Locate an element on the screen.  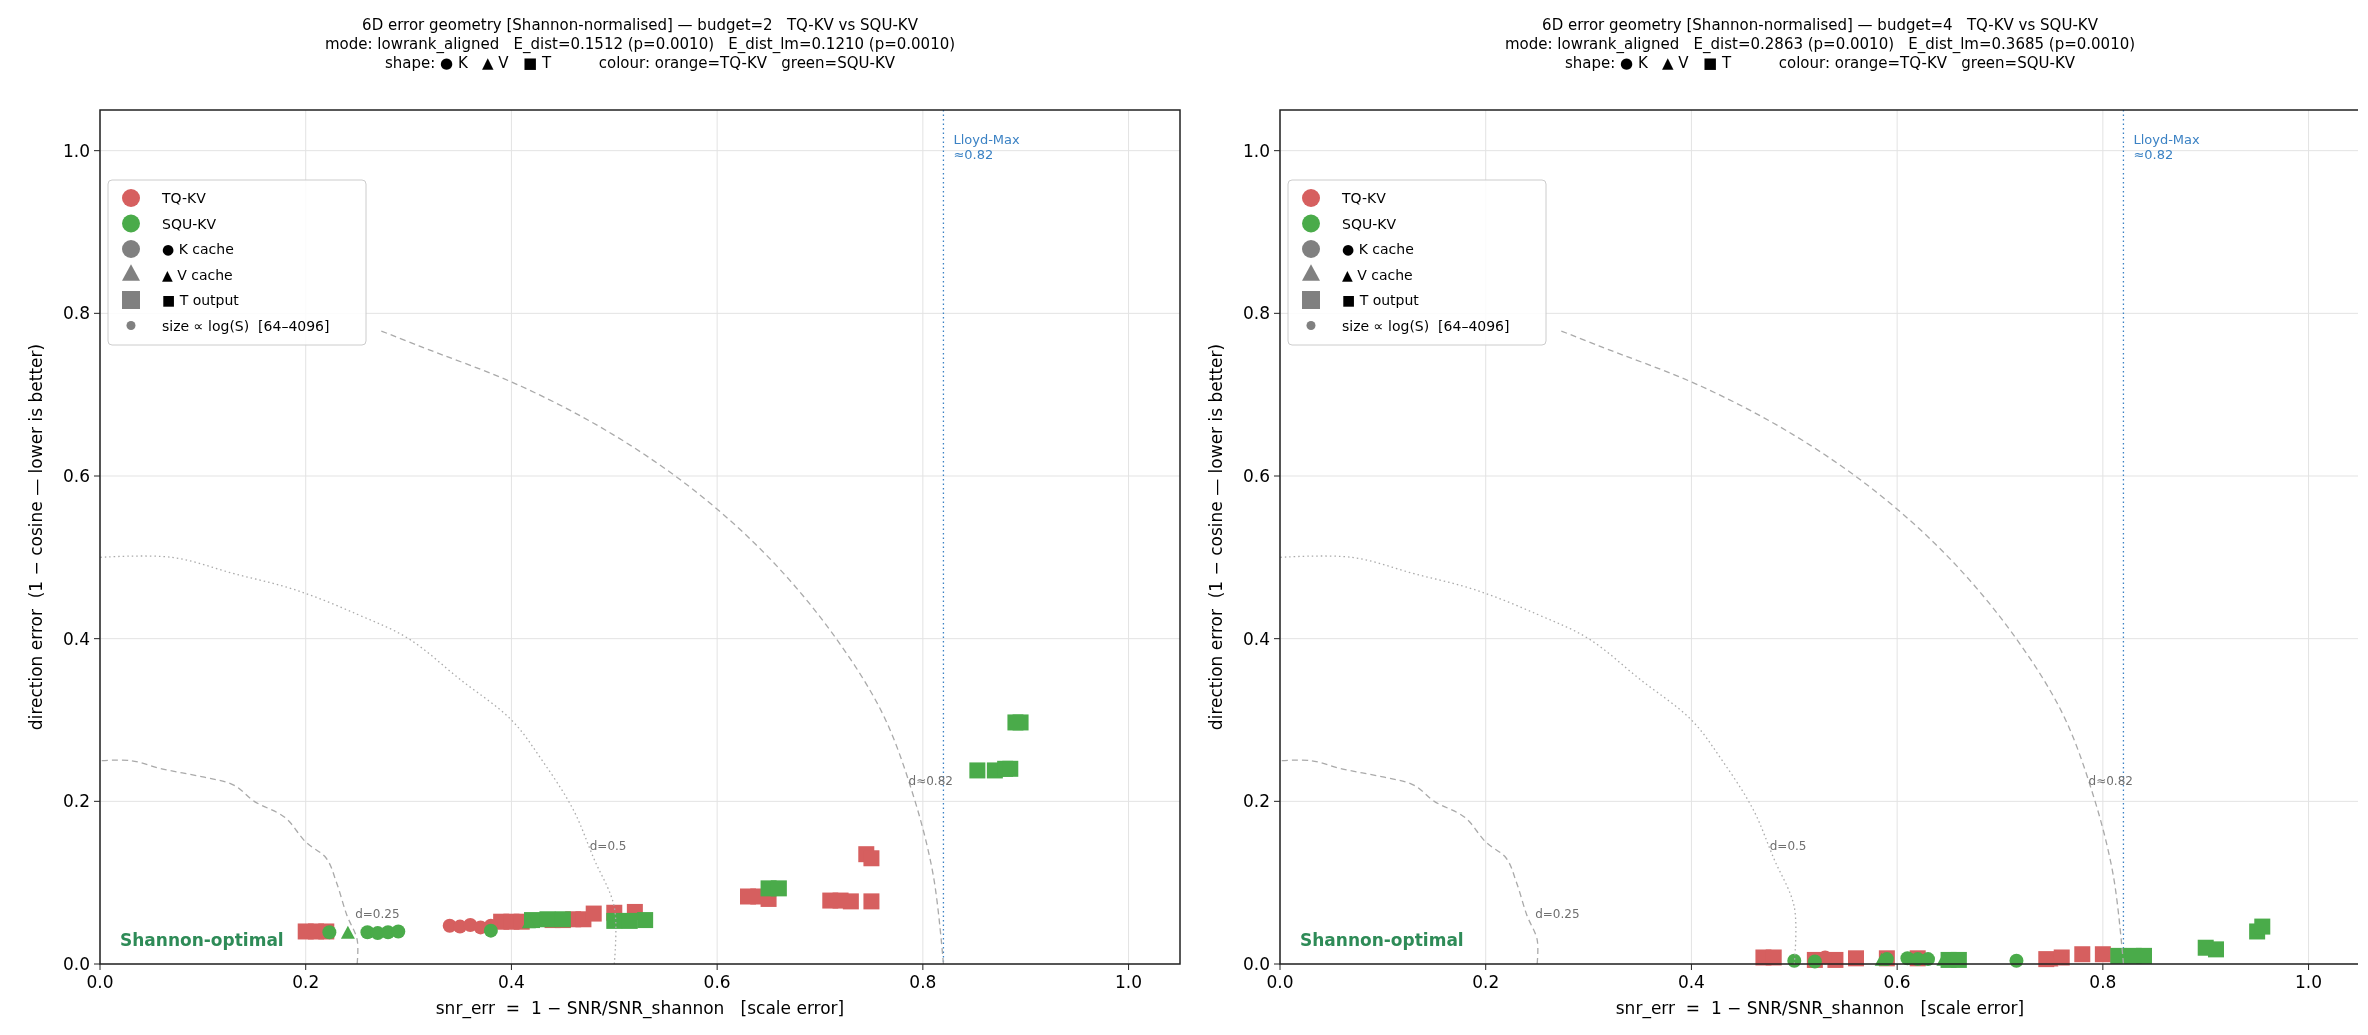
chart-subtitle: mode: lowrank_aligned E_dist=0.1512 (p=0.0010) E_dist_lm=0.1210 (p=0.0010) shape: ● K ▲ V ■ T colour: orange=TQ-KV green=SQU-KV is located at coordinates (640, 53).